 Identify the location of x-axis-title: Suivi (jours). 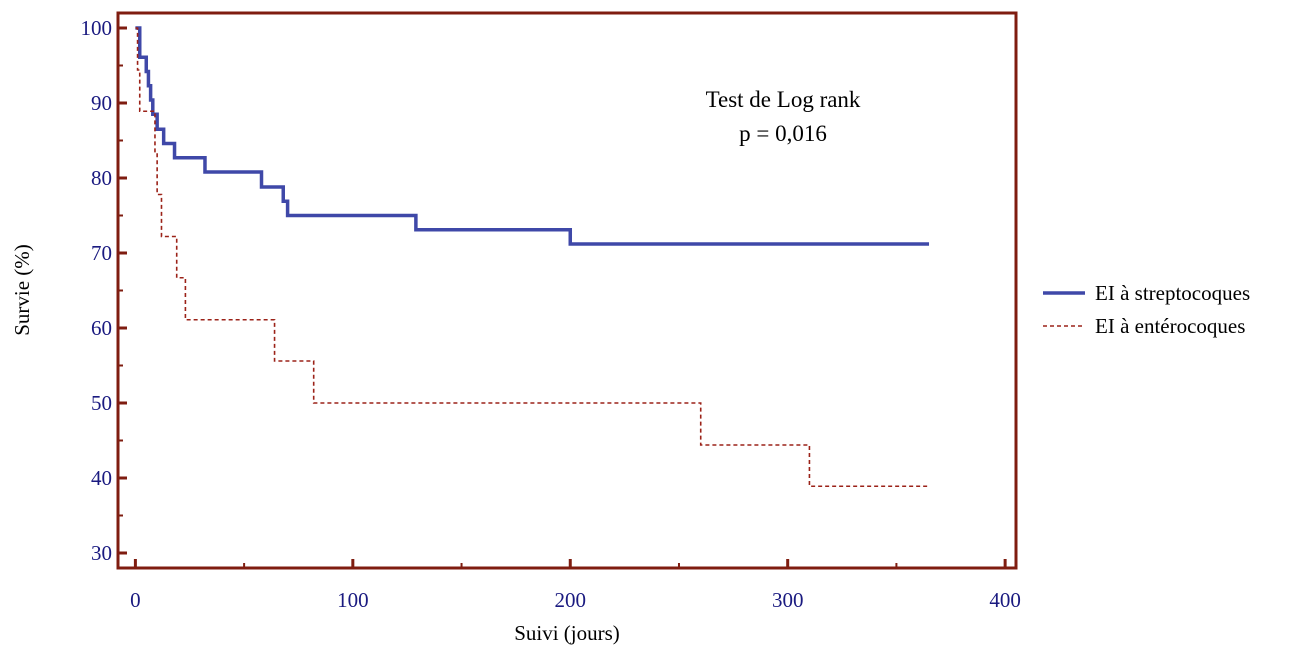
(567, 633).